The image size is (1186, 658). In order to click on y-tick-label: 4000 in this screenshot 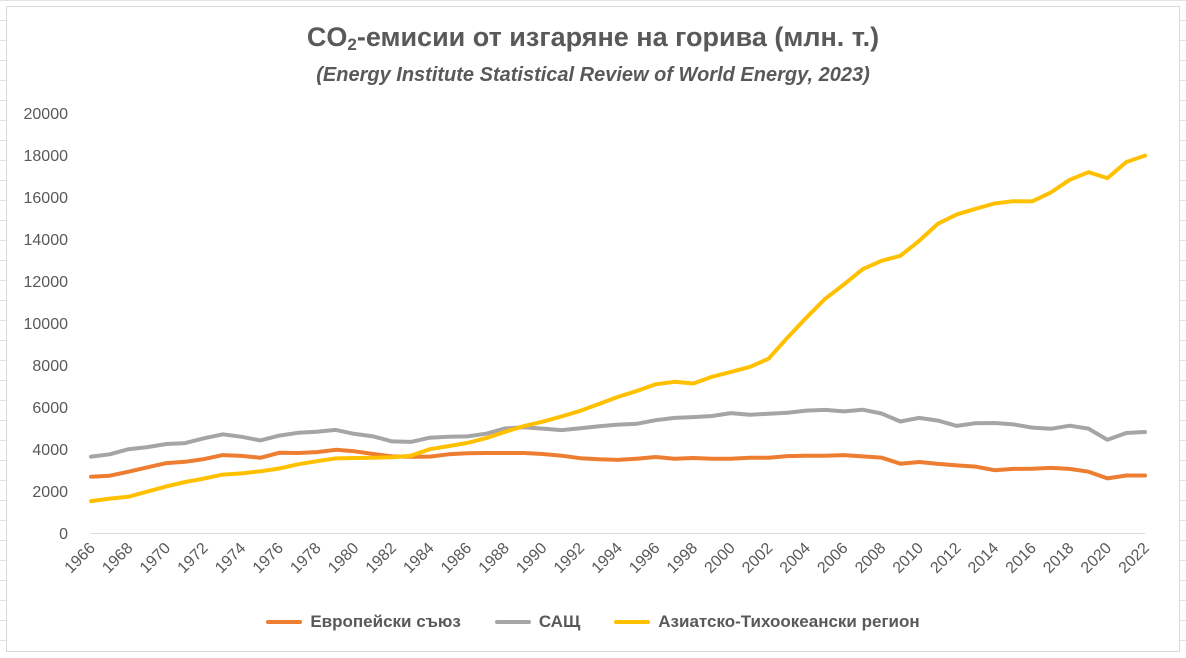, I will do `click(50, 450)`.